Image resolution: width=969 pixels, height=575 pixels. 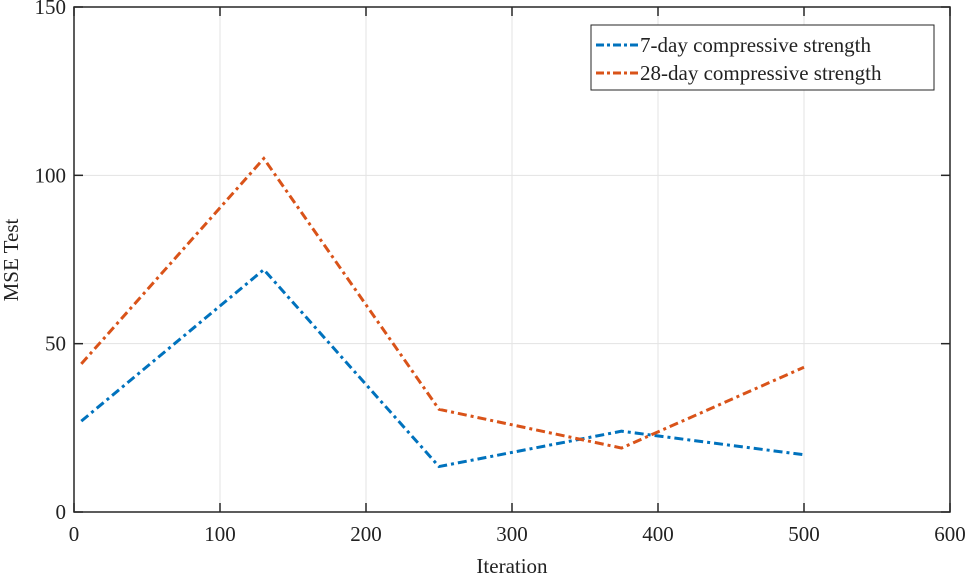 What do you see at coordinates (755, 45) in the screenshot?
I see `legend-label-7day: 7-day compressive strength` at bounding box center [755, 45].